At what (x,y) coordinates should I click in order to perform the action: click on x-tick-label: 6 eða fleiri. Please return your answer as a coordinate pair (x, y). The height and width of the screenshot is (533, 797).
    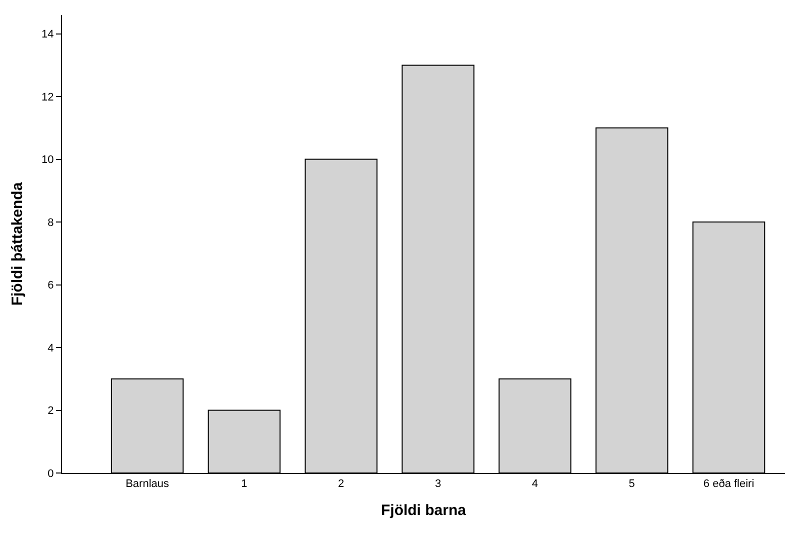
    Looking at the image, I should click on (728, 484).